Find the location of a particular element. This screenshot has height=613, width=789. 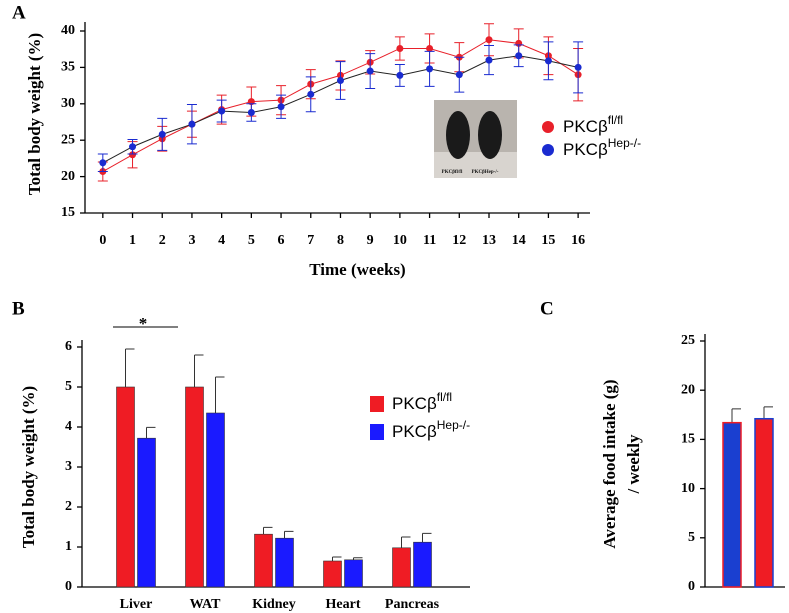

x-tick-label: 7 is located at coordinates (310, 240).